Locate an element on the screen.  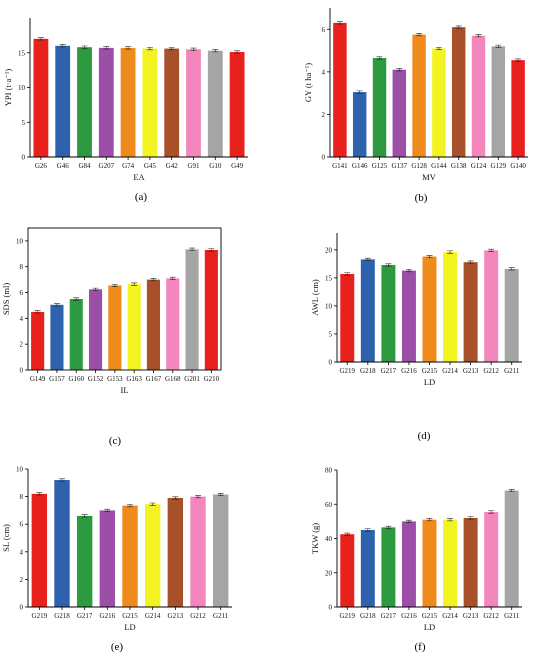
bar-G157 is located at coordinates (57, 337).